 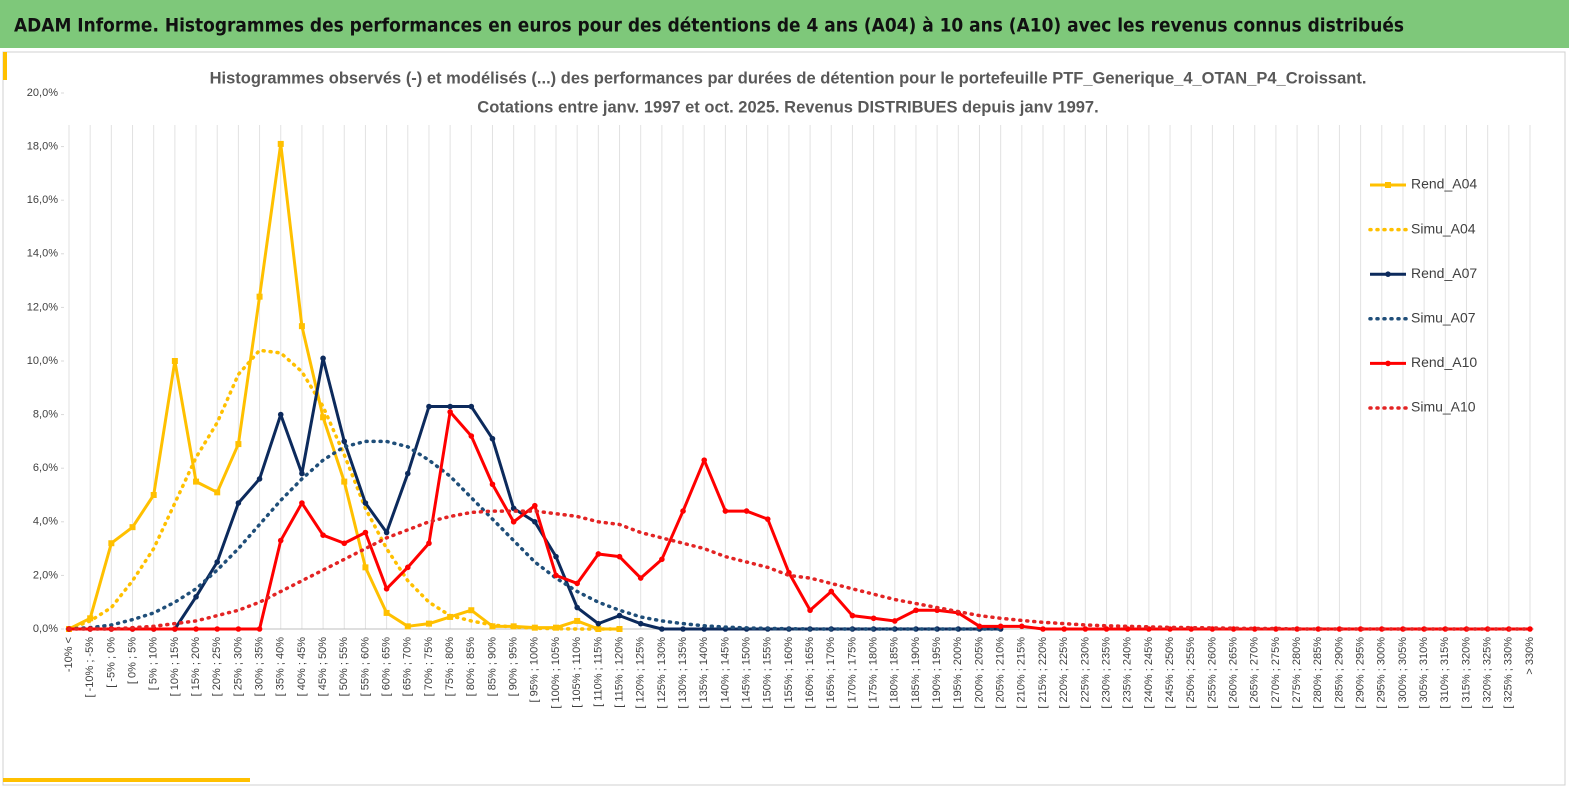 I want to click on legend-label: Simu_A04, so click(x=1443, y=228).